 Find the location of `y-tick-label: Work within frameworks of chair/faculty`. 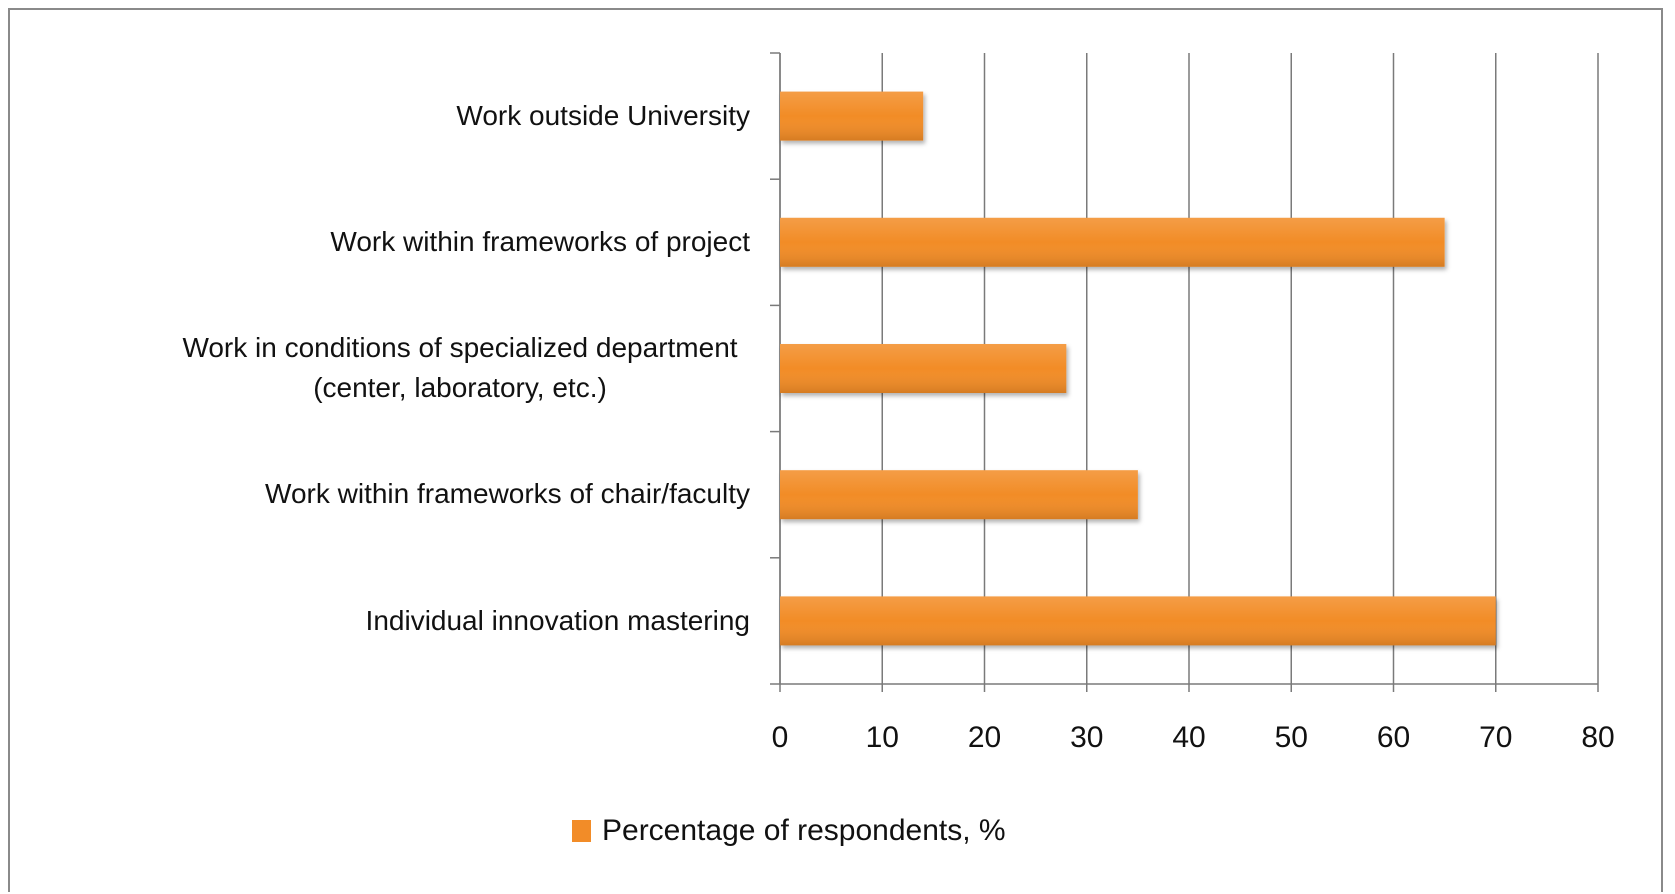

y-tick-label: Work within frameworks of chair/faculty is located at coordinates (507, 494).